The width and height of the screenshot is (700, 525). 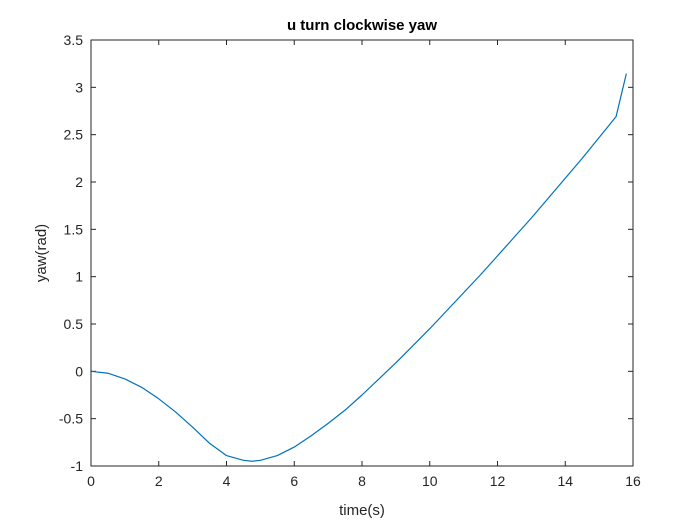 I want to click on x-tick-label: 16, so click(x=633, y=481).